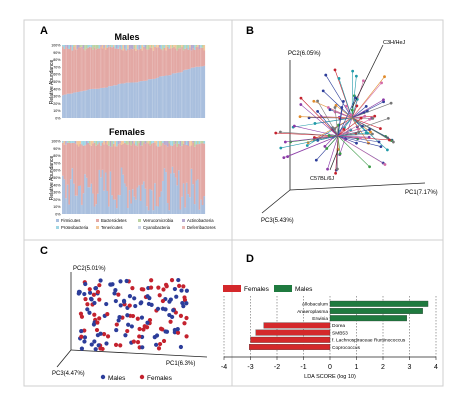 The height and width of the screenshot is (410, 462). What do you see at coordinates (57, 104) in the screenshot?
I see `ytick-label: 20%` at bounding box center [57, 104].